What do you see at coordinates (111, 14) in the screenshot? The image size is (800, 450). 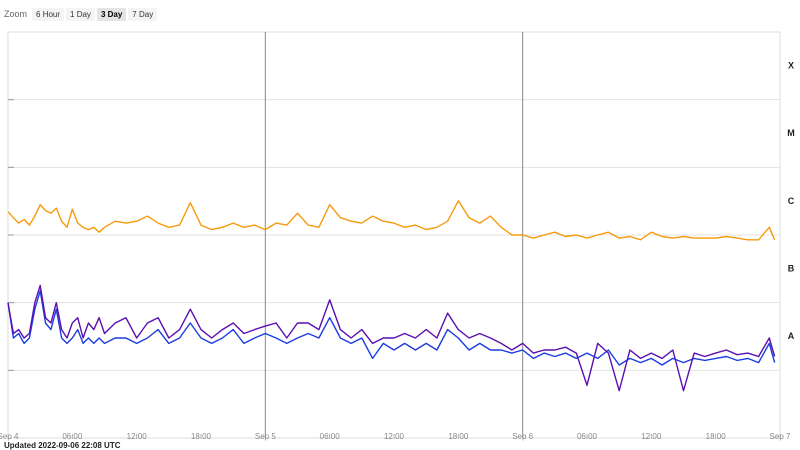 I see `zoom-3-day-button: 3 Day` at bounding box center [111, 14].